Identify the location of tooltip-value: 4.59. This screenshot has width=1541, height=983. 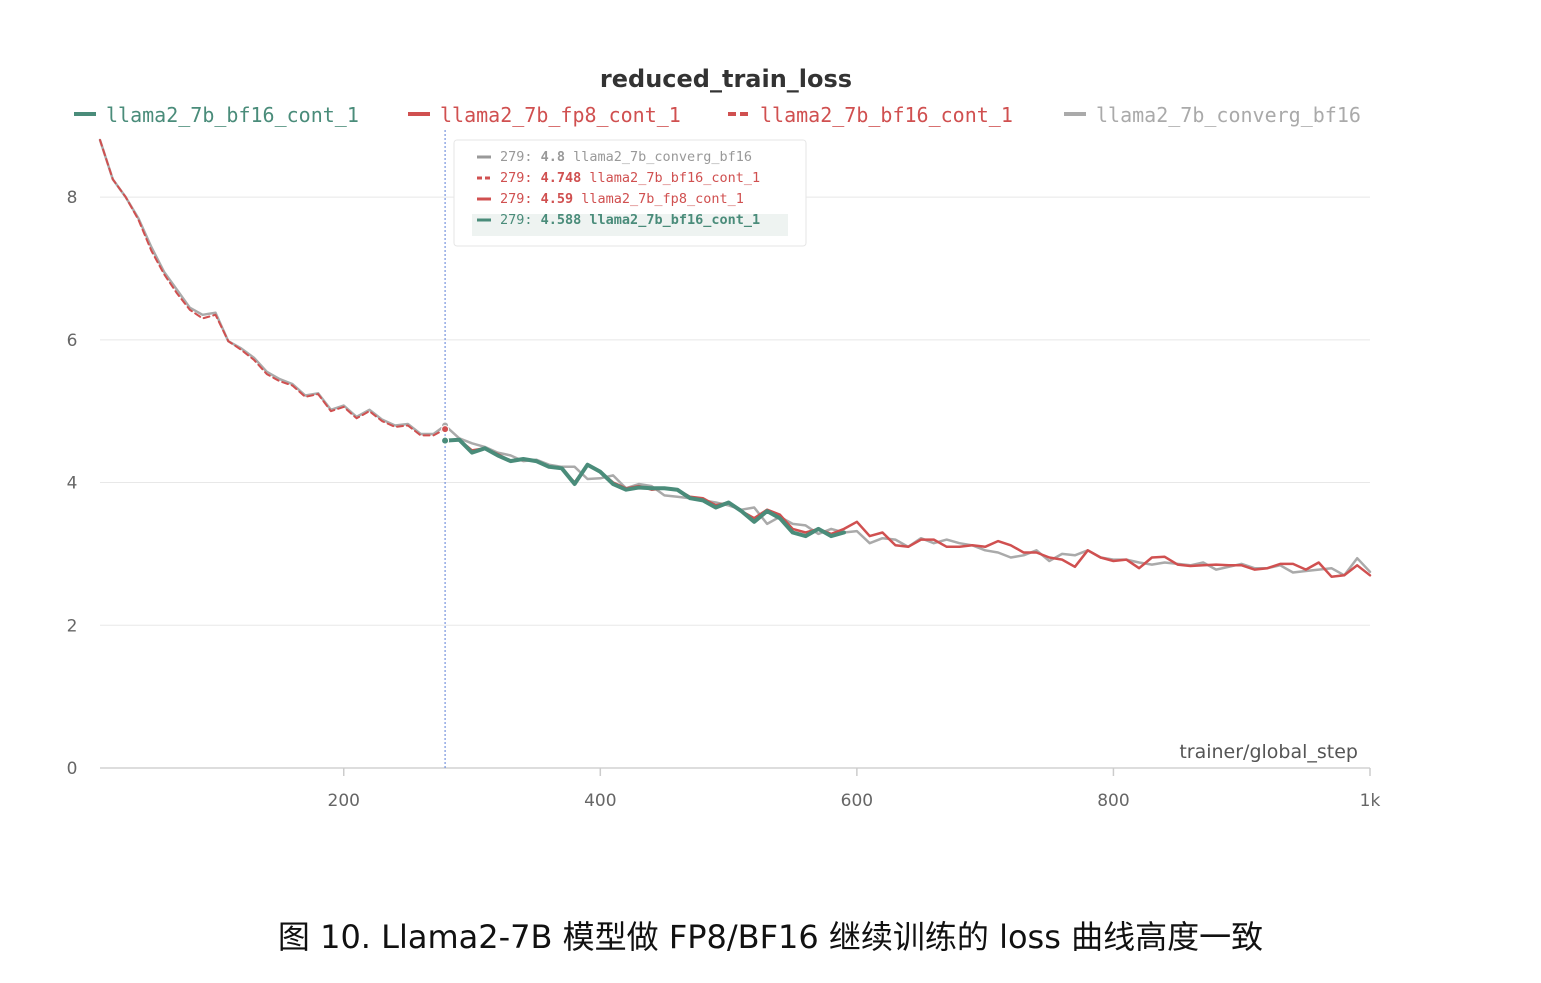
(561, 199).